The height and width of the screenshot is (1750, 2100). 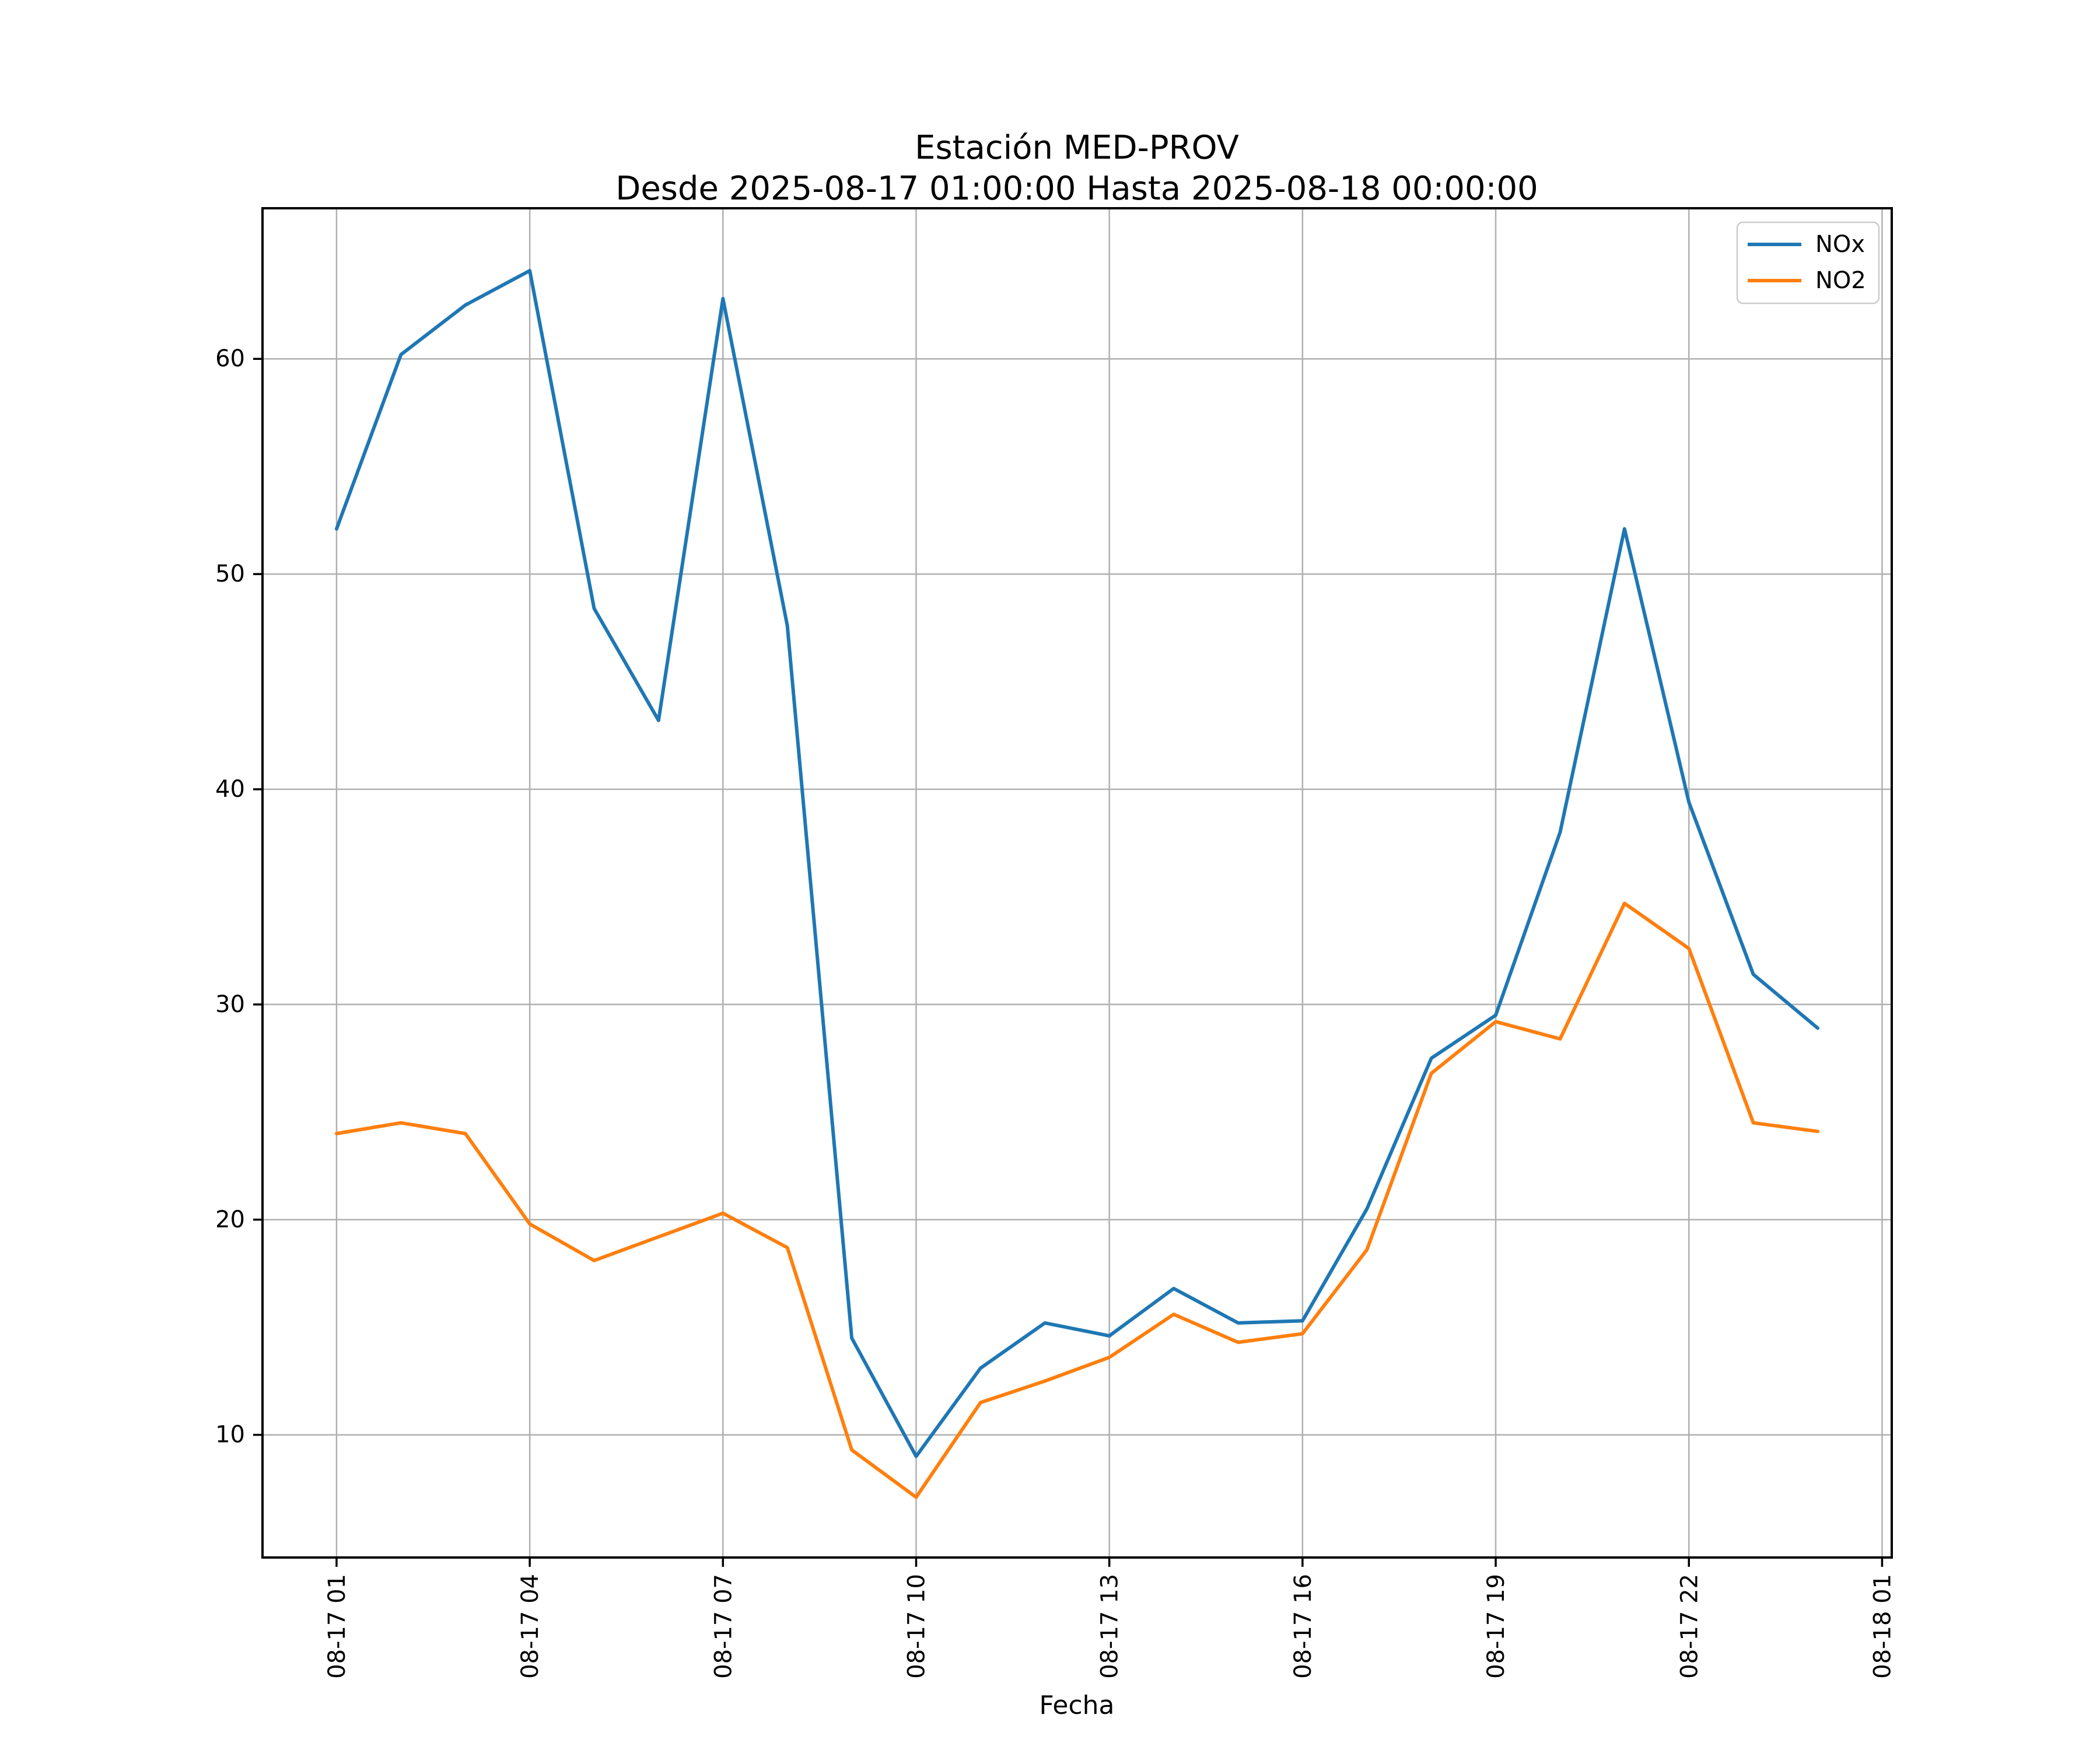 What do you see at coordinates (1496, 1626) in the screenshot?
I see `x-tick-label: 08-17 19` at bounding box center [1496, 1626].